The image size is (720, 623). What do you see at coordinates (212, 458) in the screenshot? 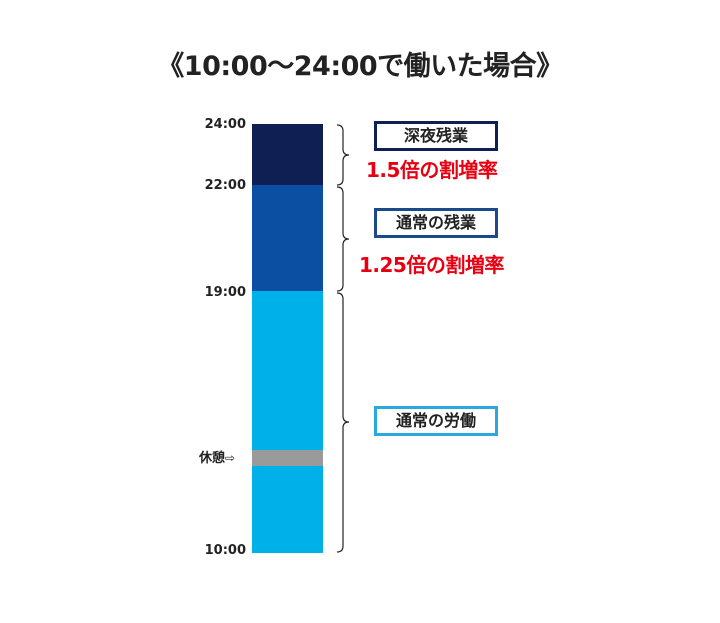
I see `break-label-text: 休憩` at bounding box center [212, 458].